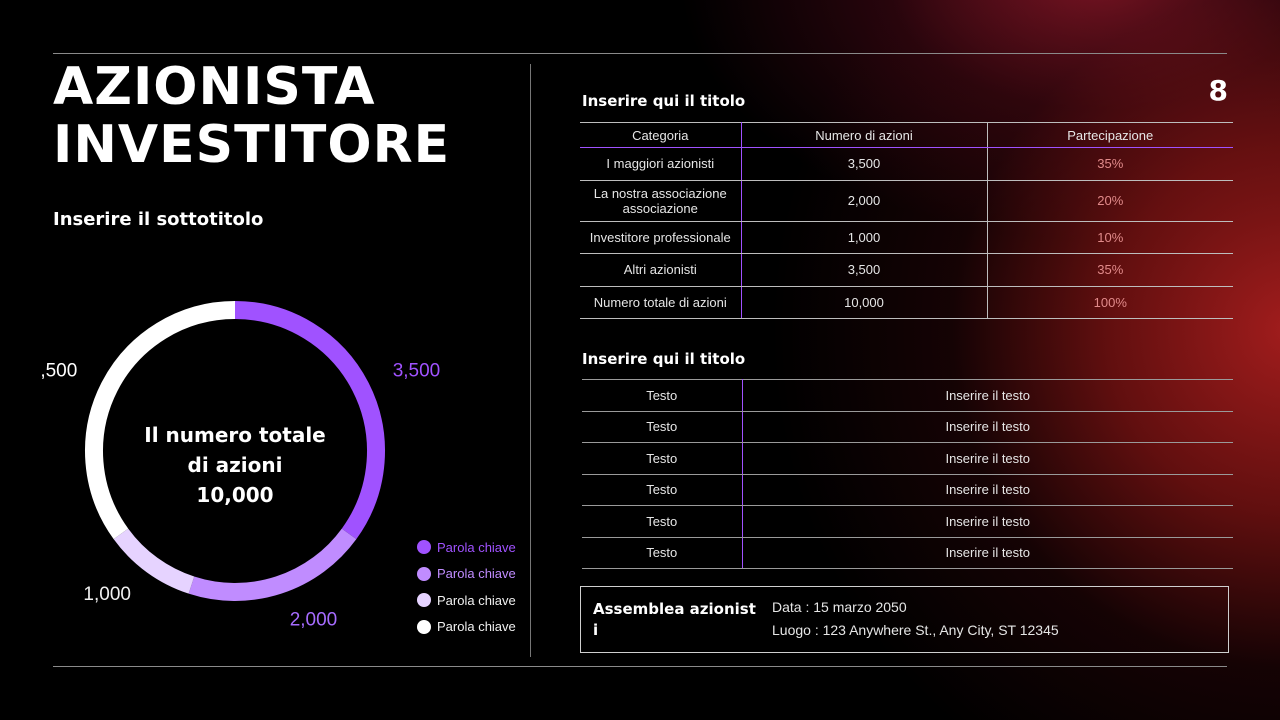 This screenshot has height=720, width=1280. What do you see at coordinates (674, 619) in the screenshot?
I see `meeting-name: Assemblea azionisti` at bounding box center [674, 619].